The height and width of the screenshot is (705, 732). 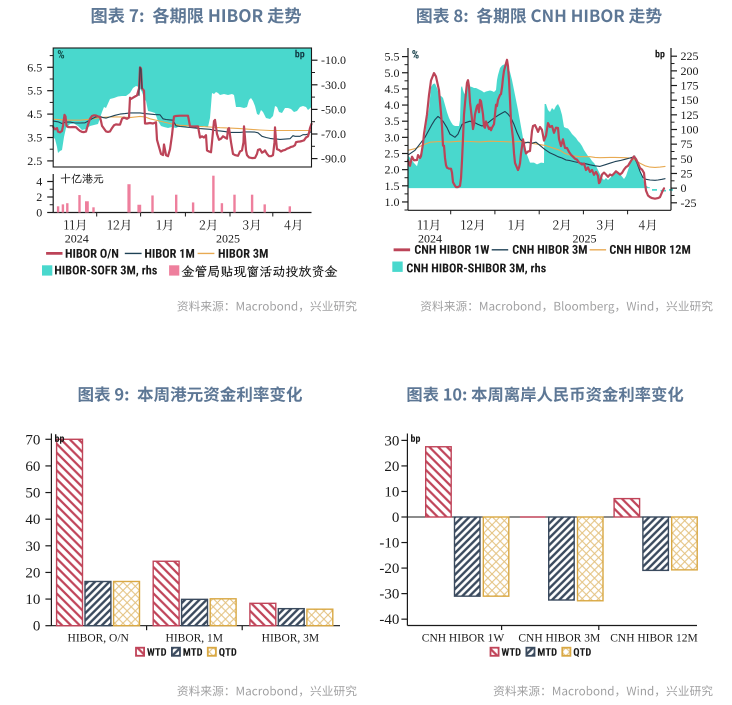 What do you see at coordinates (333, 109) in the screenshot?
I see `svg-text: -50.0` at bounding box center [333, 109].